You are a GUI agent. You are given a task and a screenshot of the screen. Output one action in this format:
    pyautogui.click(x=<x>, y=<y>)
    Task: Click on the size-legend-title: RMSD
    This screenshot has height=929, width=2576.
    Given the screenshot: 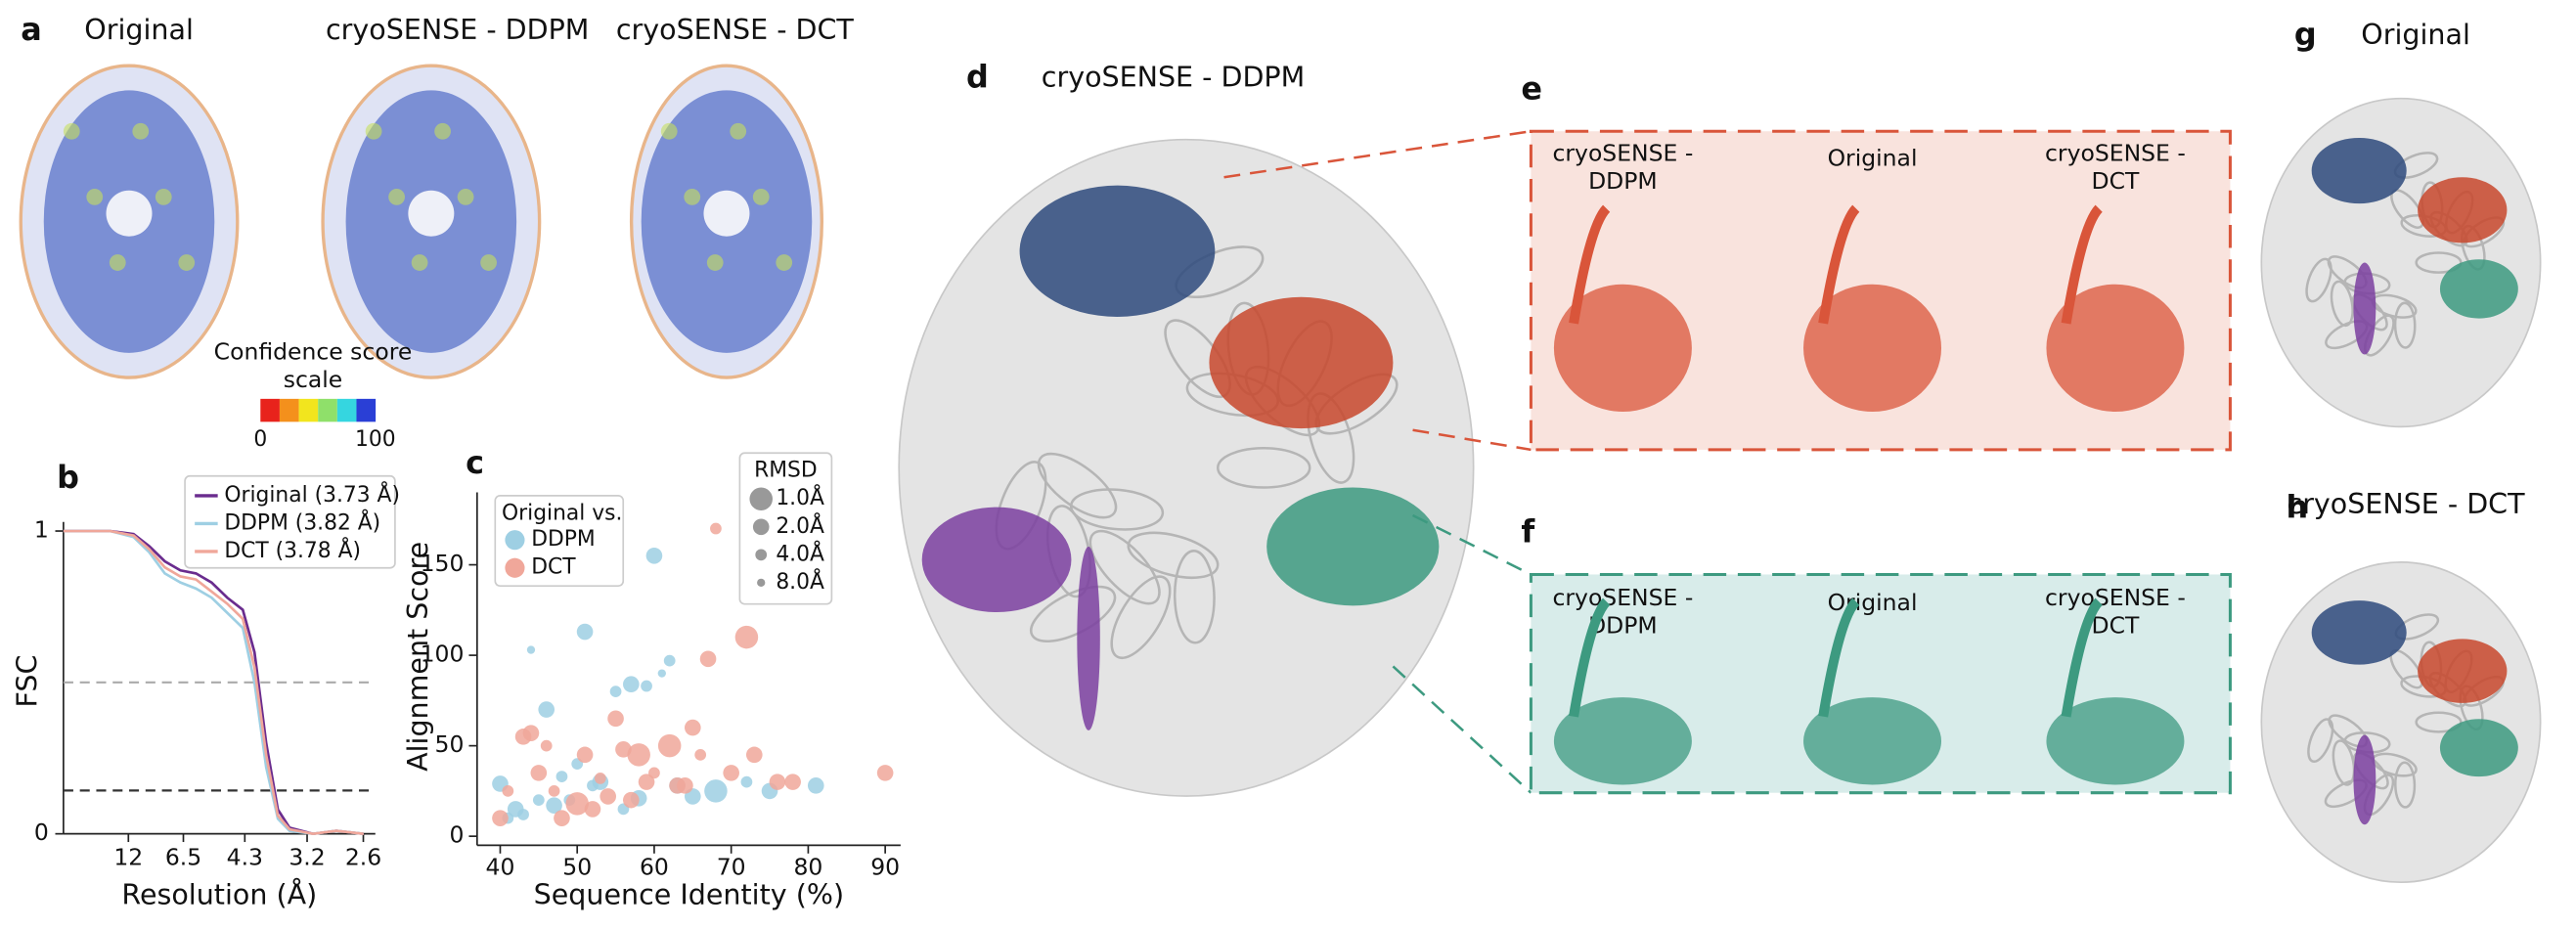 What is the action you would take?
    pyautogui.click(x=786, y=471)
    